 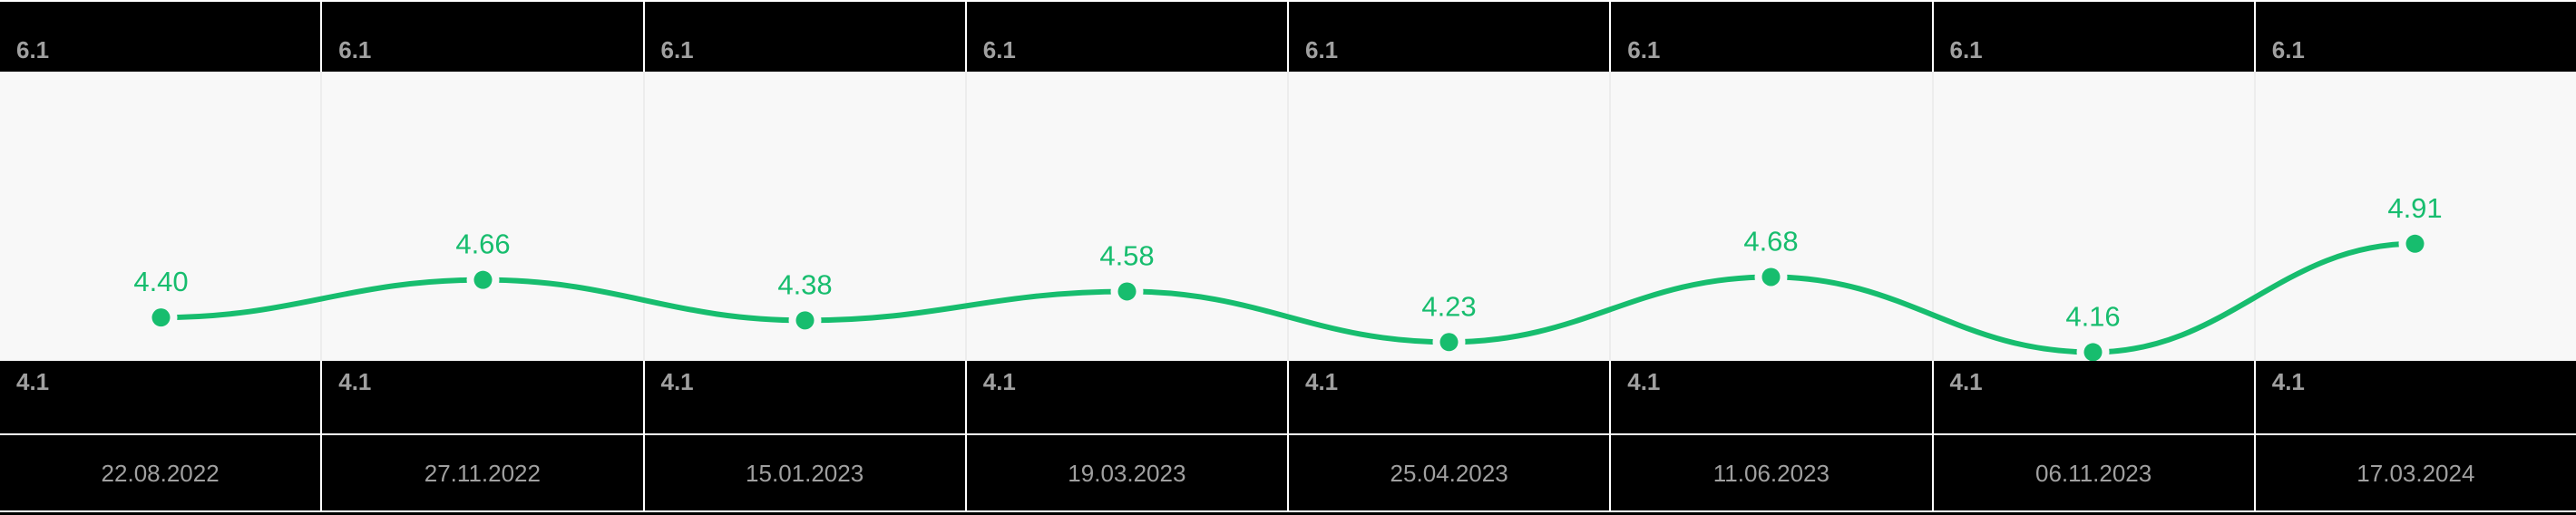 I want to click on date-cell: 19.03.2023, so click(x=1128, y=472).